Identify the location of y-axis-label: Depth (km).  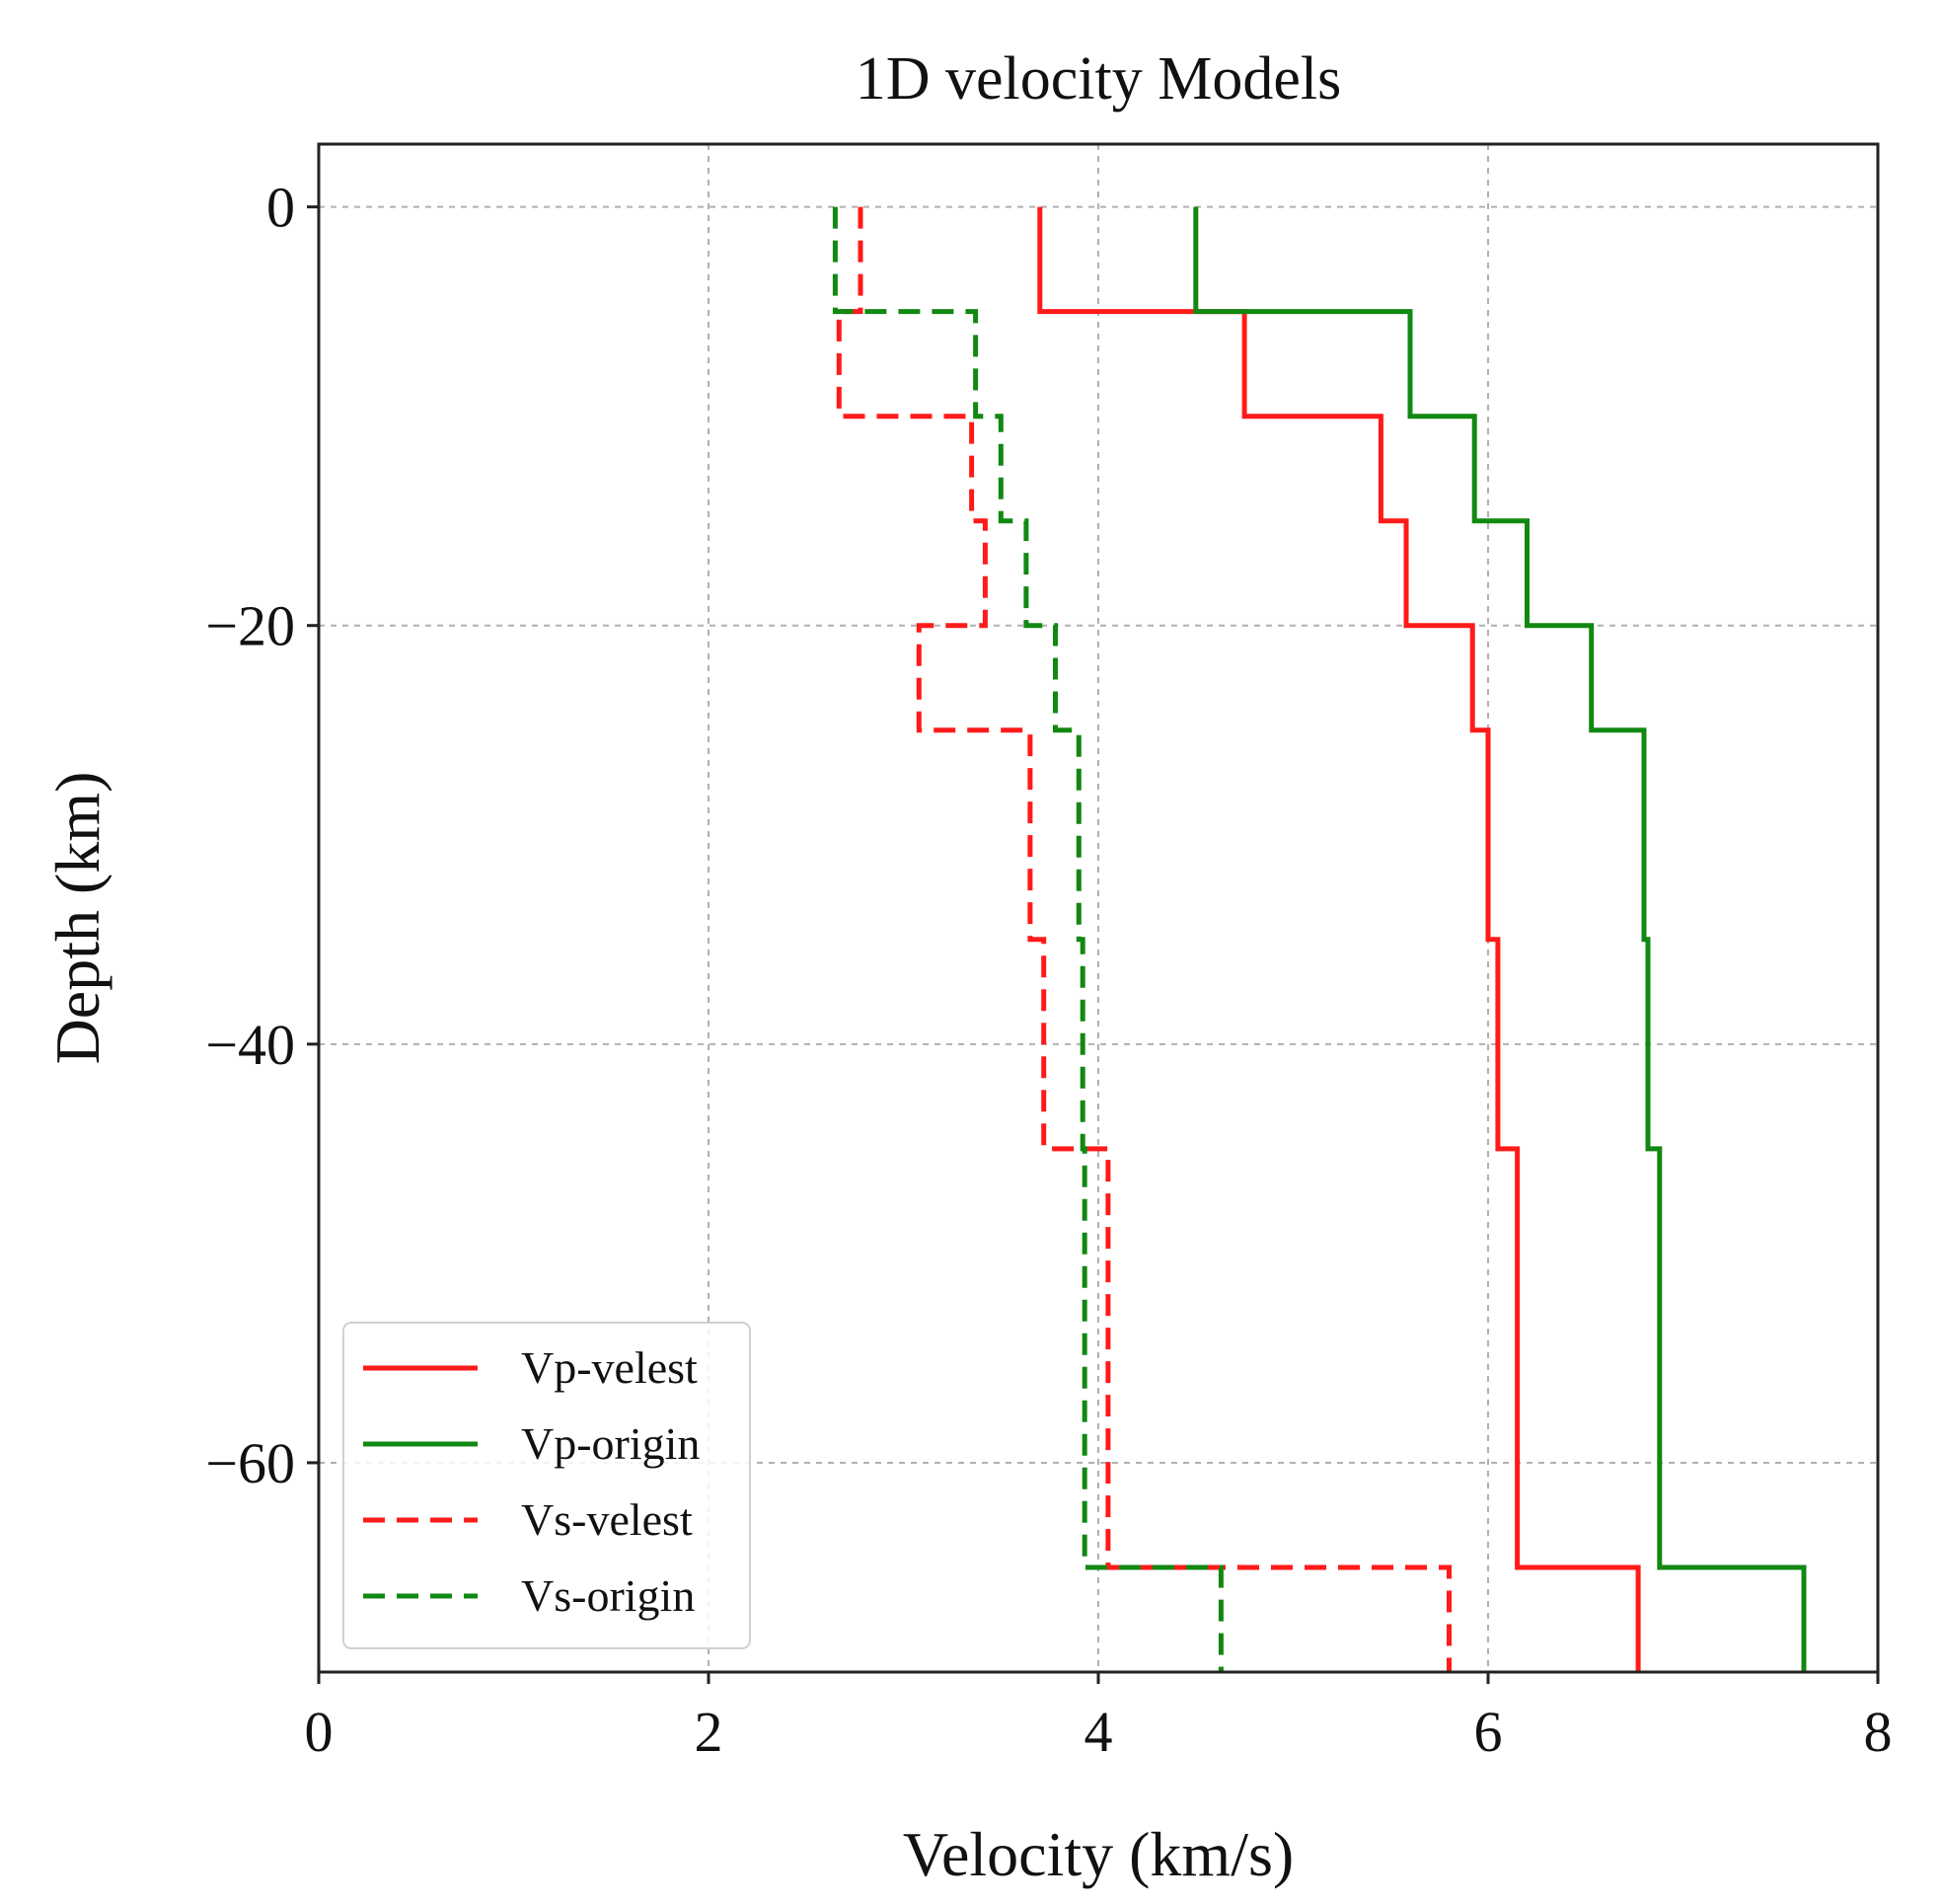
(77, 918).